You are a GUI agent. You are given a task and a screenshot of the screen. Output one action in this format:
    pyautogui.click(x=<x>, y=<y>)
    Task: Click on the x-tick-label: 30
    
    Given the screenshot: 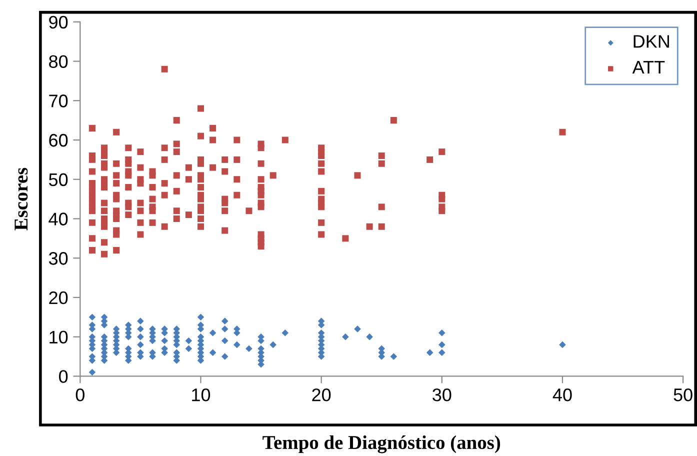 What is the action you would take?
    pyautogui.click(x=442, y=395)
    